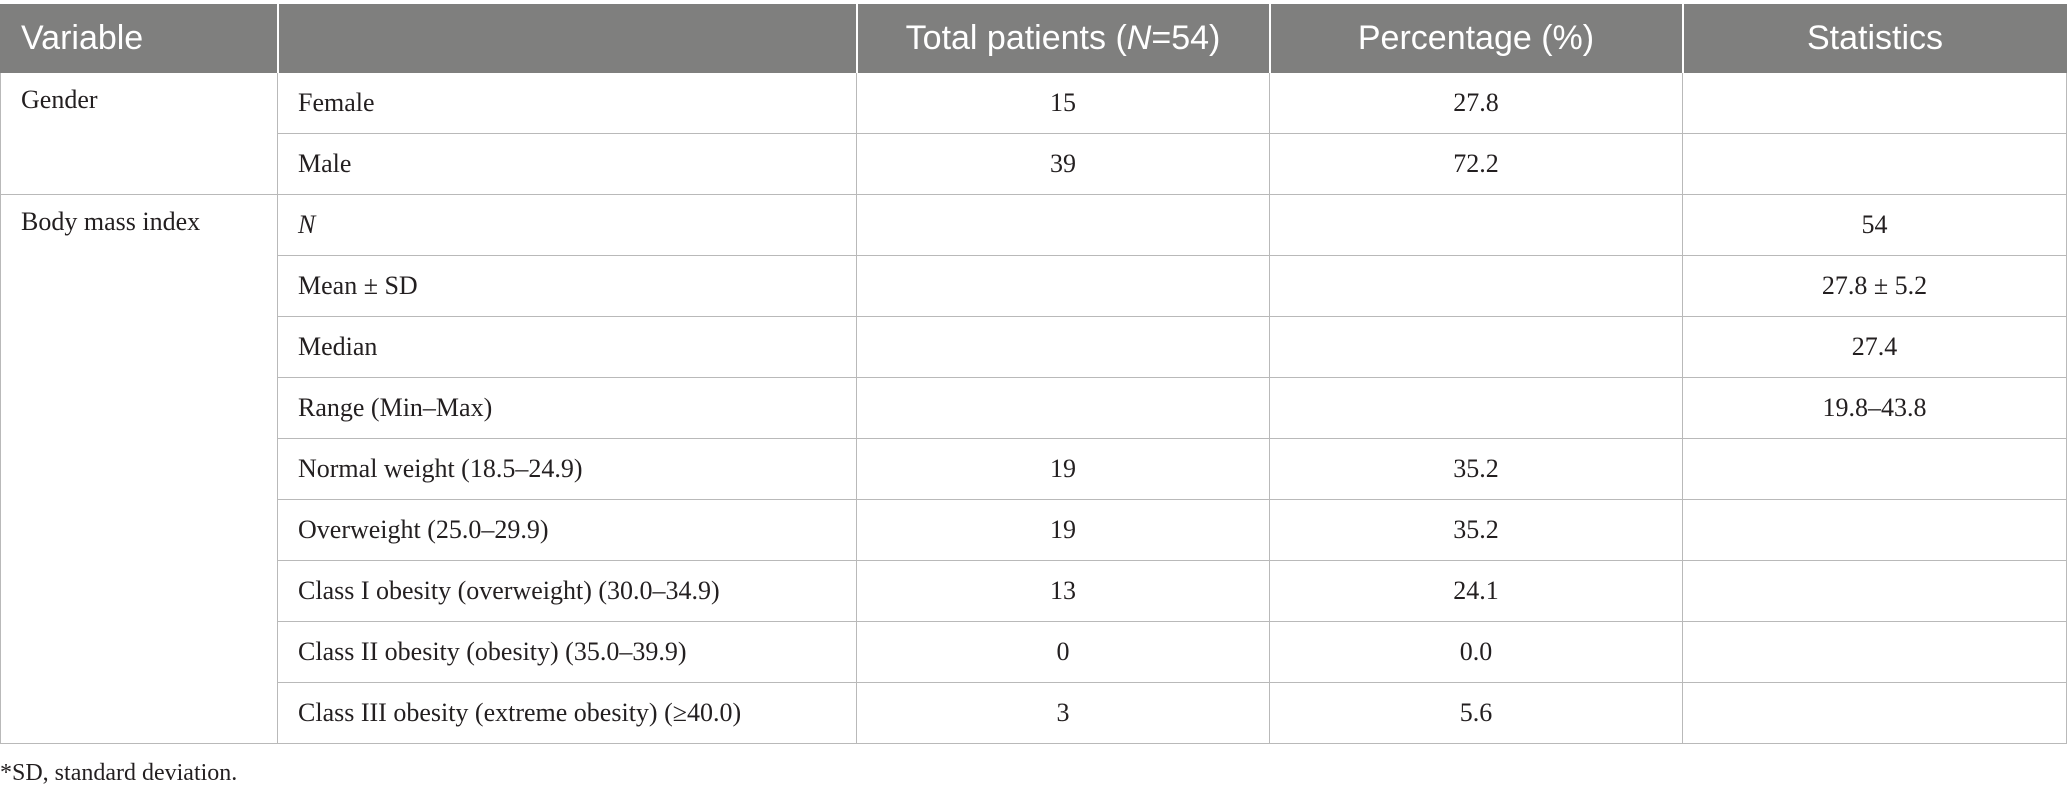  What do you see at coordinates (1476, 164) in the screenshot?
I see `cell-percentage: 72.2` at bounding box center [1476, 164].